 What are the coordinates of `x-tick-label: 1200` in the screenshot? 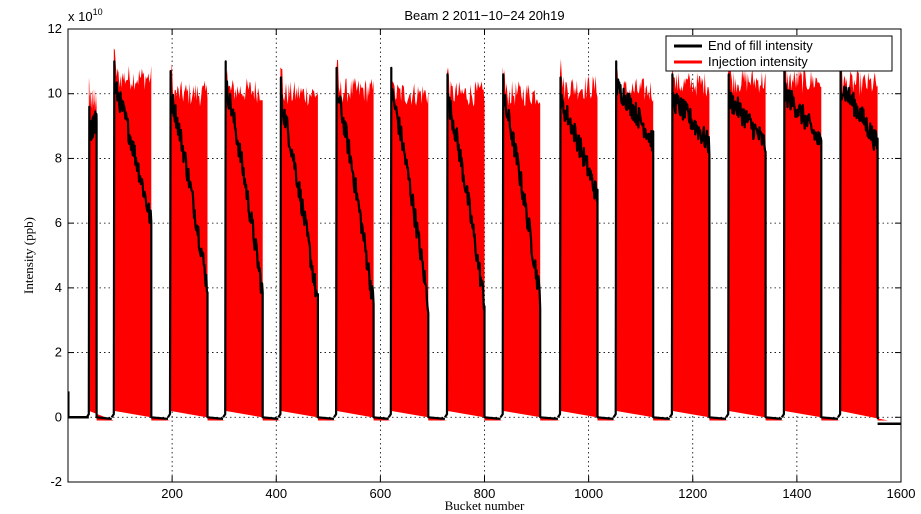 It's located at (692, 493).